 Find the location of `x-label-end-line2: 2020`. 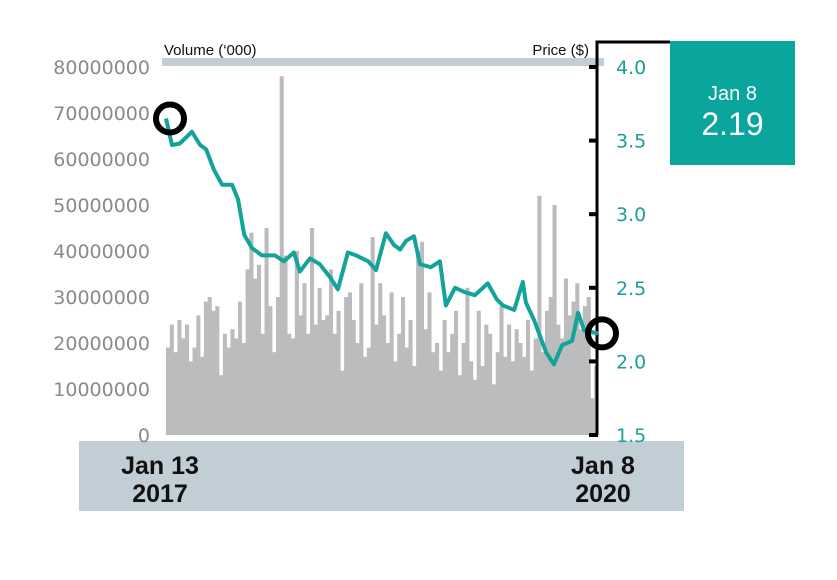

x-label-end-line2: 2020 is located at coordinates (603, 494).